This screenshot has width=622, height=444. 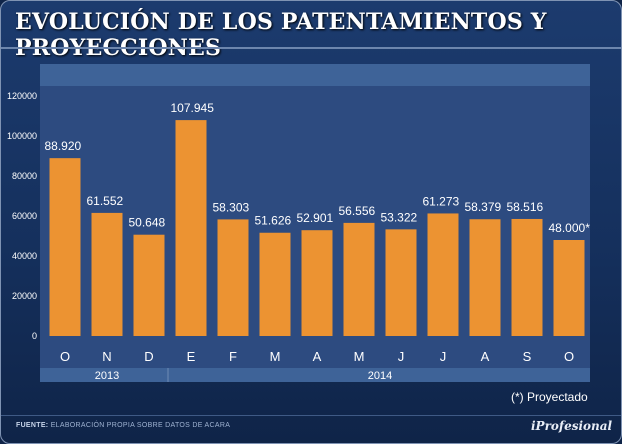 What do you see at coordinates (32, 425) in the screenshot?
I see `source-label: FUENTE:` at bounding box center [32, 425].